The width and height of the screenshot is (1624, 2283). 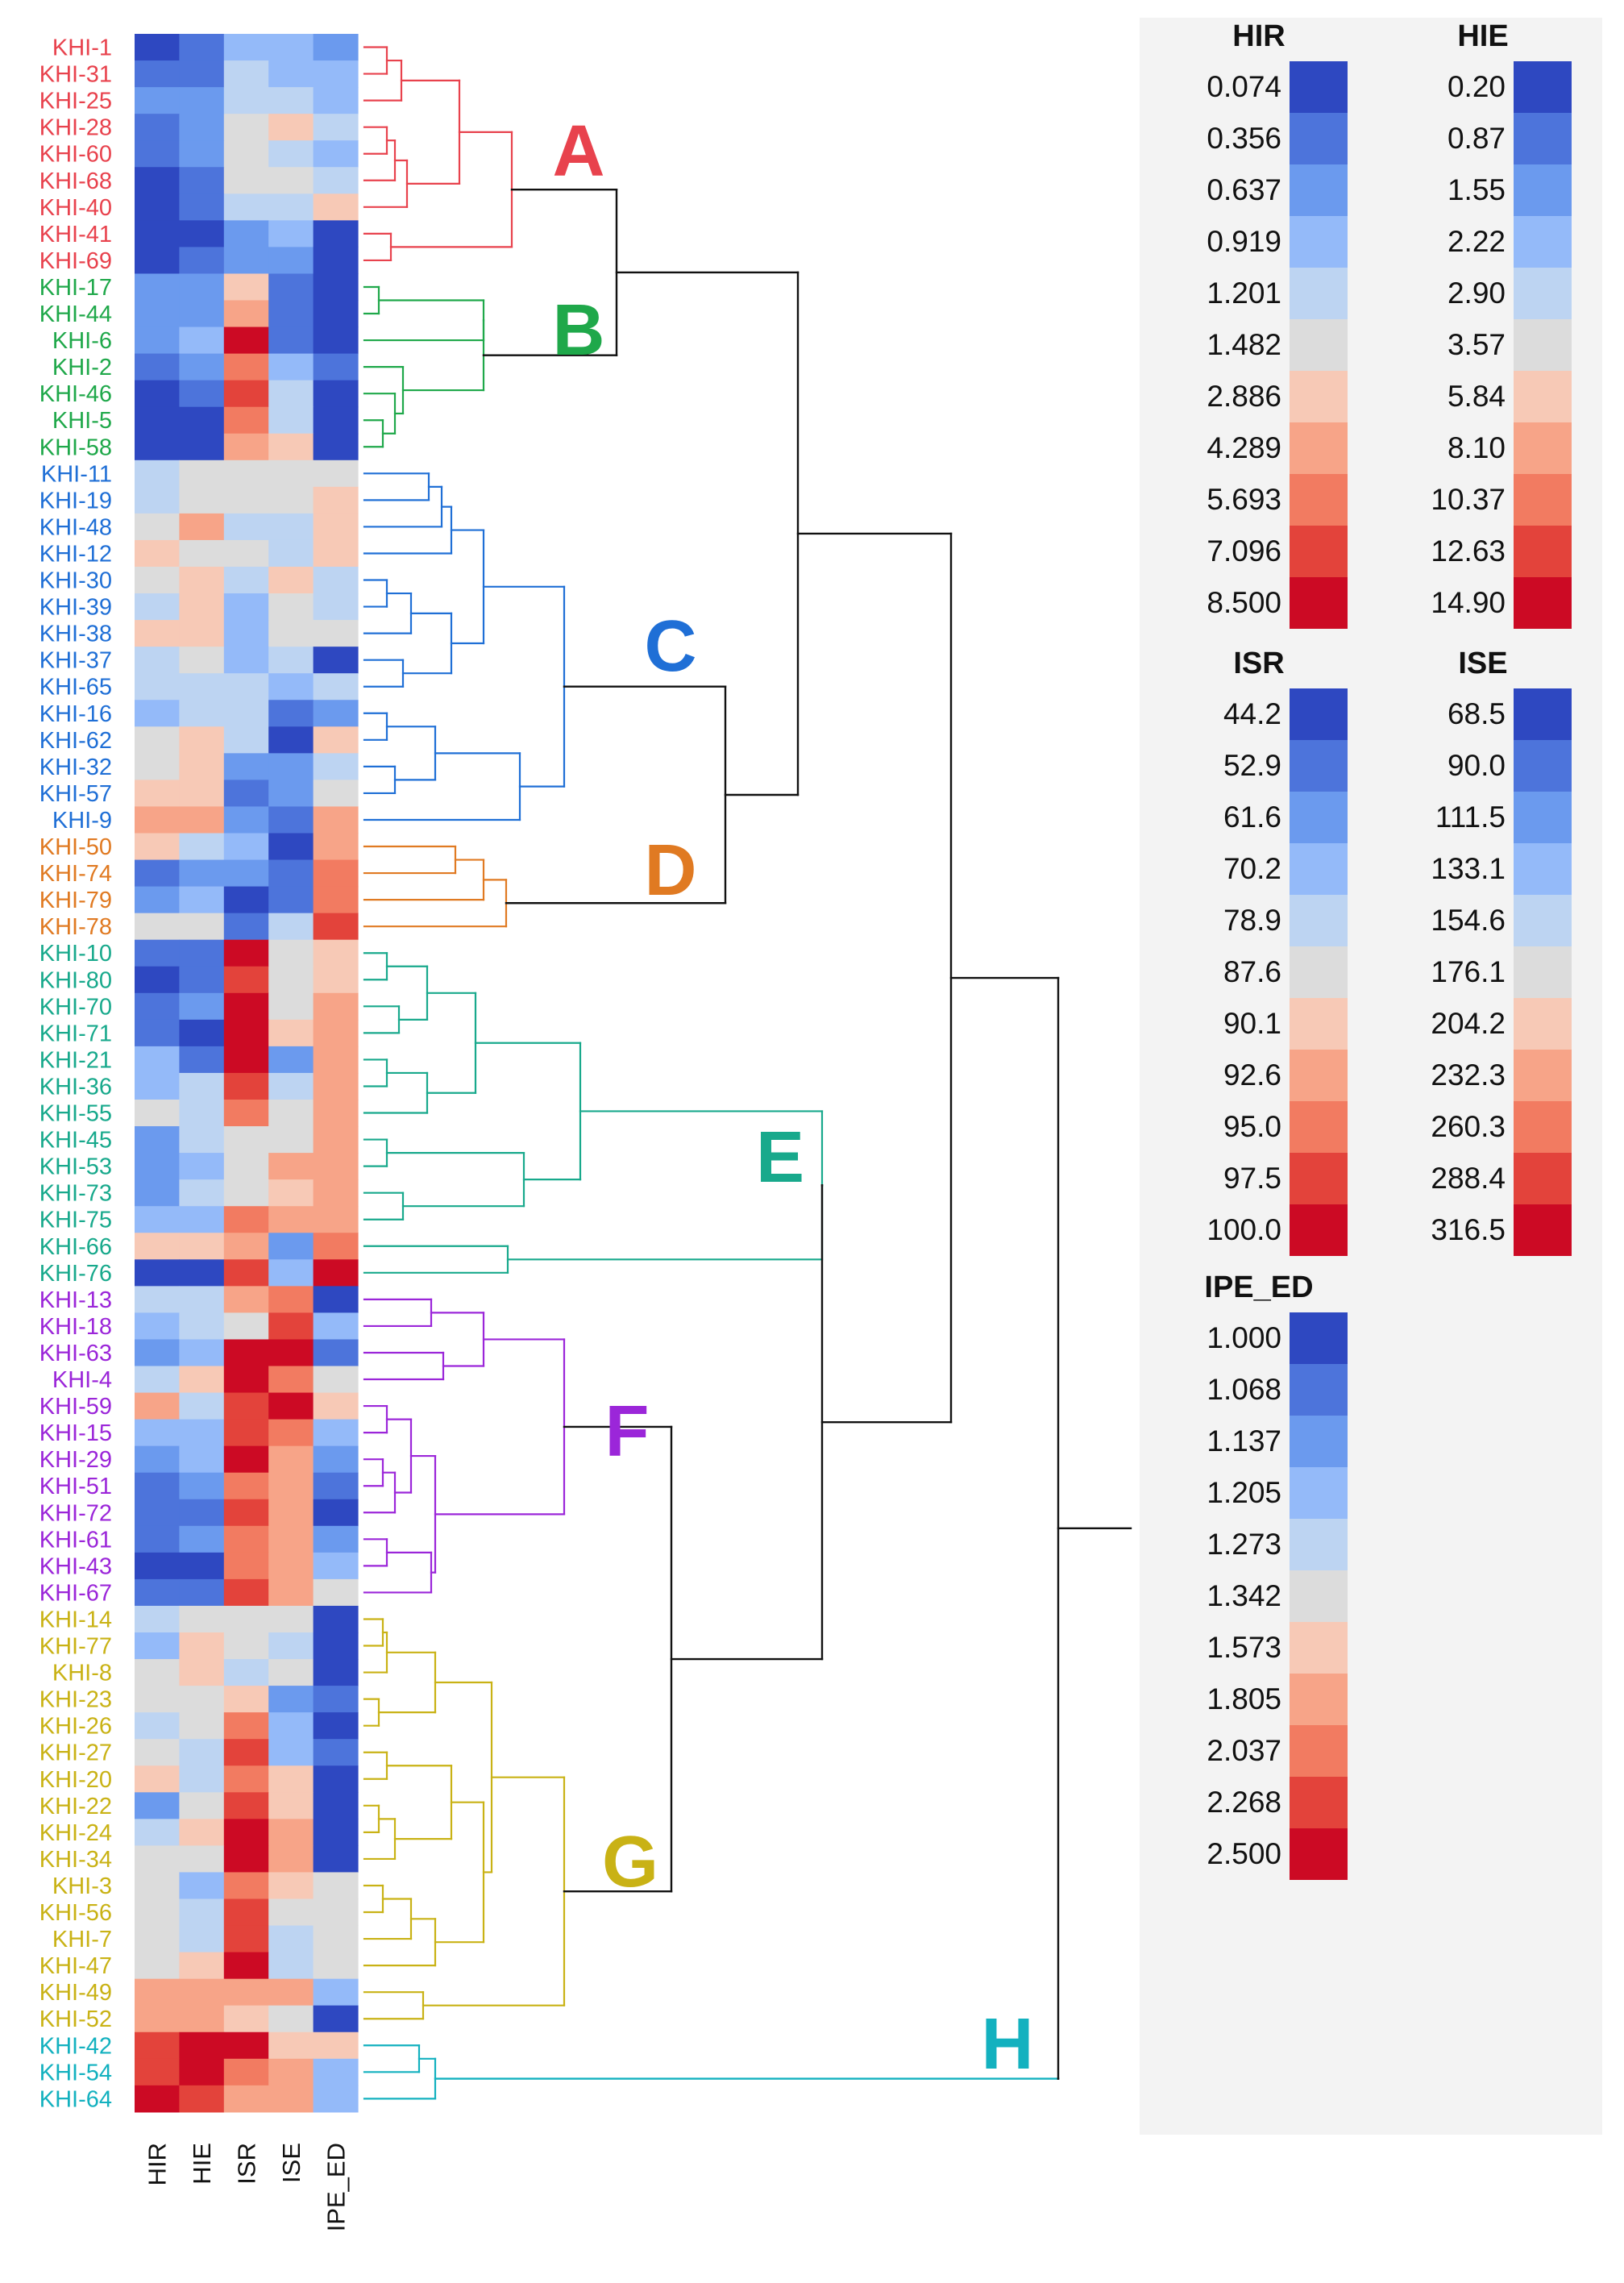 I want to click on legend-value: 90.0, so click(x=1477, y=765).